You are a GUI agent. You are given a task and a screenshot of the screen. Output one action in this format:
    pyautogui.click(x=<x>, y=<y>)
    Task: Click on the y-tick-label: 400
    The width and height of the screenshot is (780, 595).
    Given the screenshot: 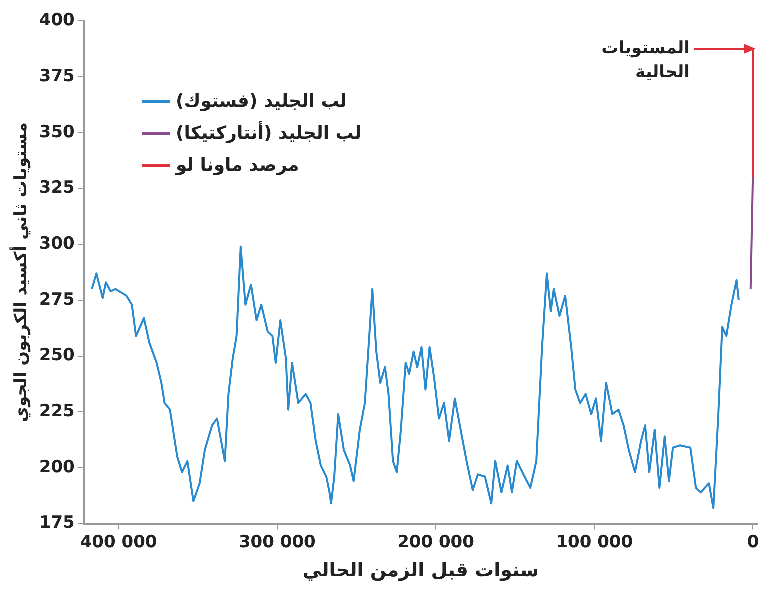 What is the action you would take?
    pyautogui.click(x=57, y=20)
    